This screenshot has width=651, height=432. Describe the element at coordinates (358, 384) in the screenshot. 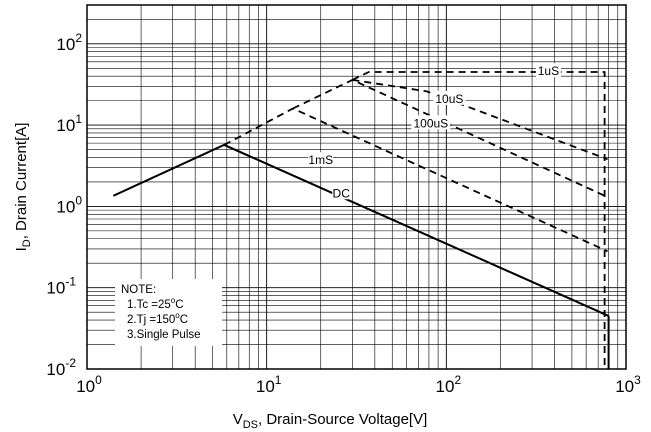

I see `x-tick-labels: 10⁰ 10¹ 10² 10³` at that location.